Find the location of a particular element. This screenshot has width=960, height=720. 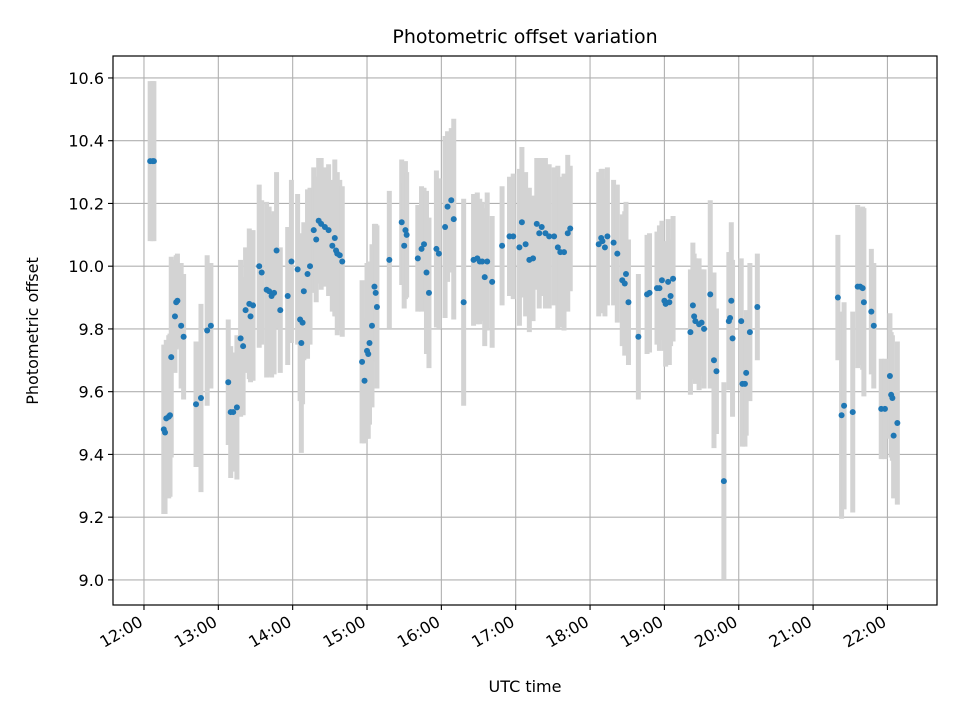

y-tick-label: 9.4 is located at coordinates (91, 454).